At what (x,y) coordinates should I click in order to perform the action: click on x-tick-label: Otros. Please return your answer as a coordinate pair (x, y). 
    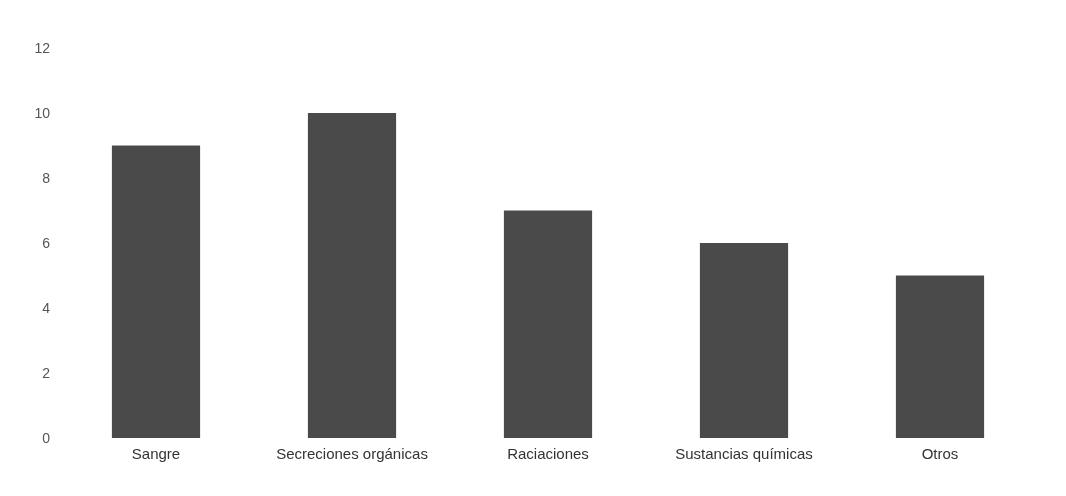
    Looking at the image, I should click on (940, 453).